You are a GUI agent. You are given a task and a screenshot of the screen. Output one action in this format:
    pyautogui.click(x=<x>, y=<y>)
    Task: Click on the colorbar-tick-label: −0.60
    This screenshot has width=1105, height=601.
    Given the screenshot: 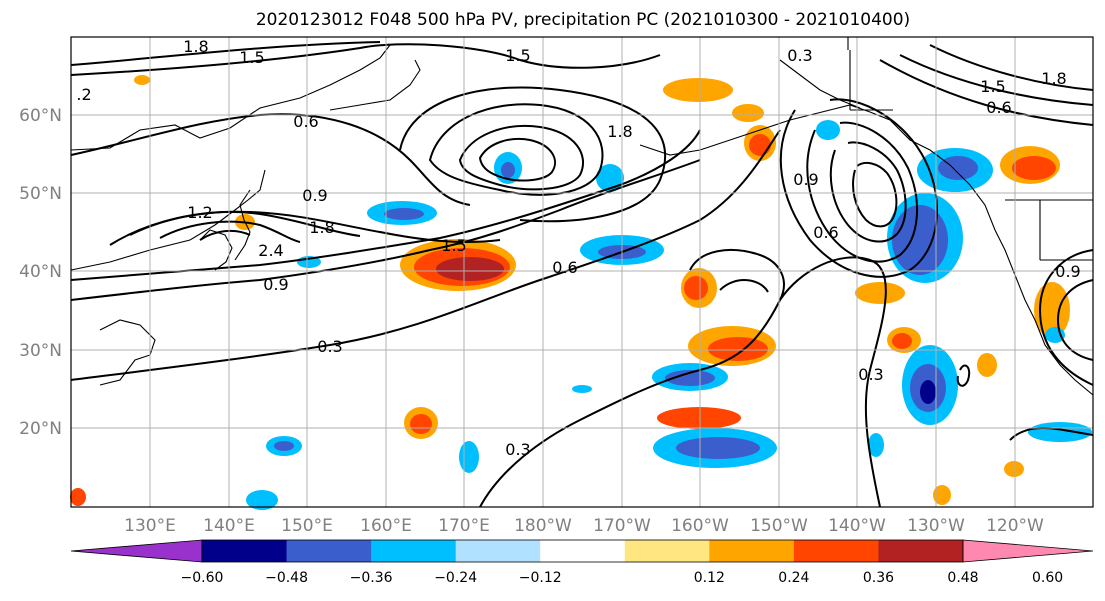 What is the action you would take?
    pyautogui.click(x=202, y=578)
    